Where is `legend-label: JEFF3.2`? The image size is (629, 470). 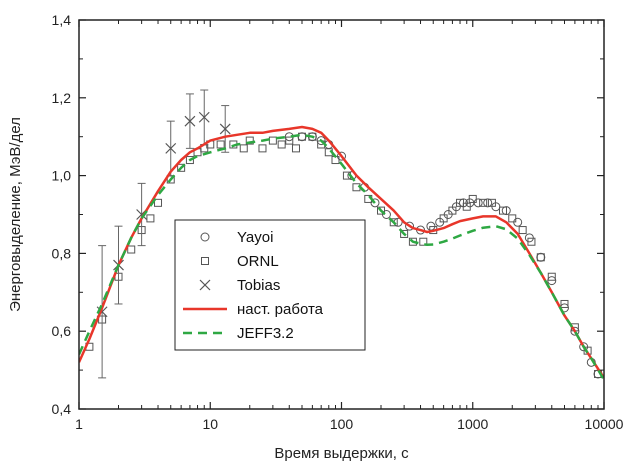 legend-label: JEFF3.2 is located at coordinates (265, 333).